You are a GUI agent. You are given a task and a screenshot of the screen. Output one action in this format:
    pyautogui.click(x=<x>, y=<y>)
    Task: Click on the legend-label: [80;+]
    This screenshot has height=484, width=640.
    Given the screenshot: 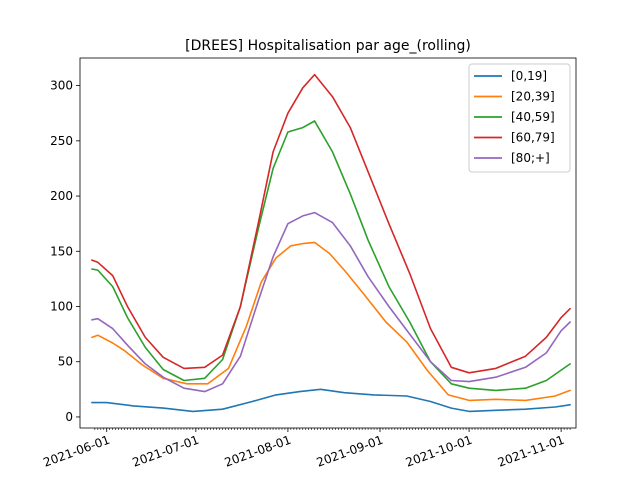 What is the action you would take?
    pyautogui.click(x=530, y=158)
    